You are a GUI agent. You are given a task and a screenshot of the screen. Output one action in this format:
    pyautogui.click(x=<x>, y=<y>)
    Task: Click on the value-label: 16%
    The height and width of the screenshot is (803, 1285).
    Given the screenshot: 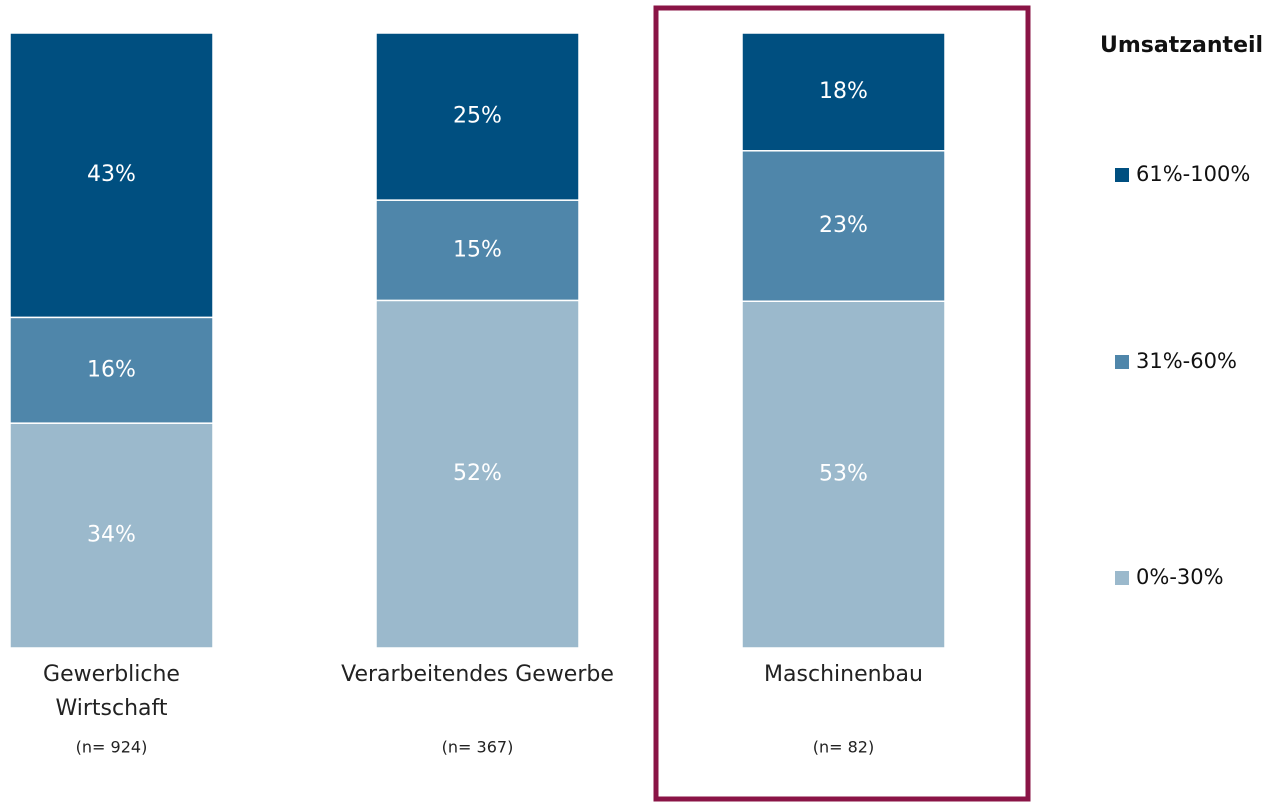 What is the action you would take?
    pyautogui.click(x=111, y=369)
    